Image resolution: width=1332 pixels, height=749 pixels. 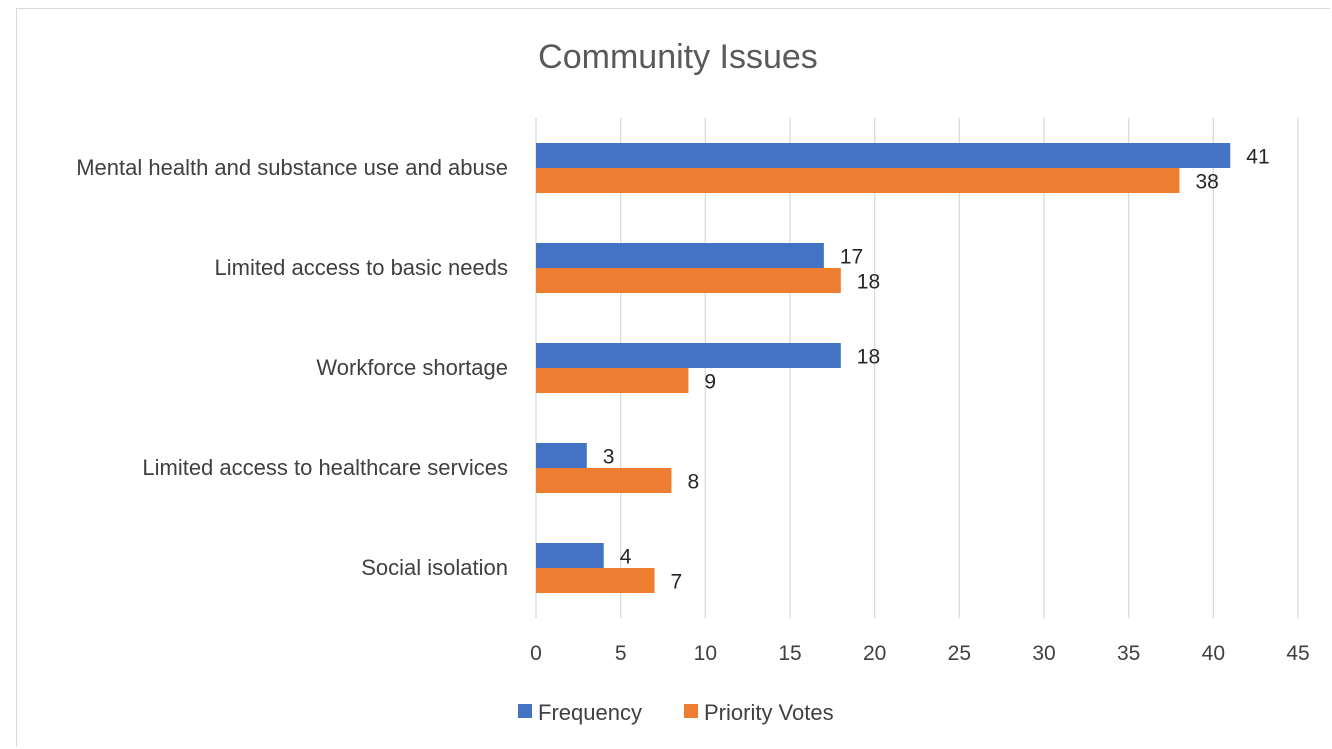 I want to click on bar-frequency-workforce-shortage, so click(x=688, y=355).